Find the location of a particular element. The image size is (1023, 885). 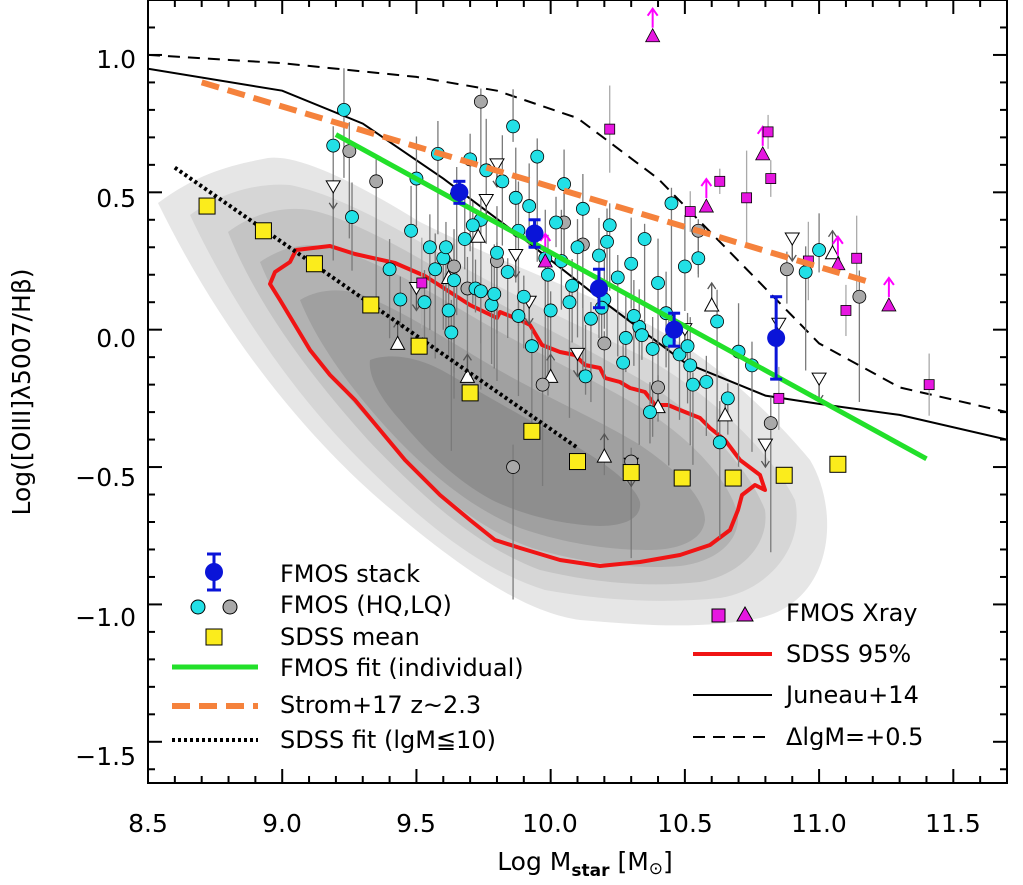

sdss-fit-line is located at coordinates (376, 307).